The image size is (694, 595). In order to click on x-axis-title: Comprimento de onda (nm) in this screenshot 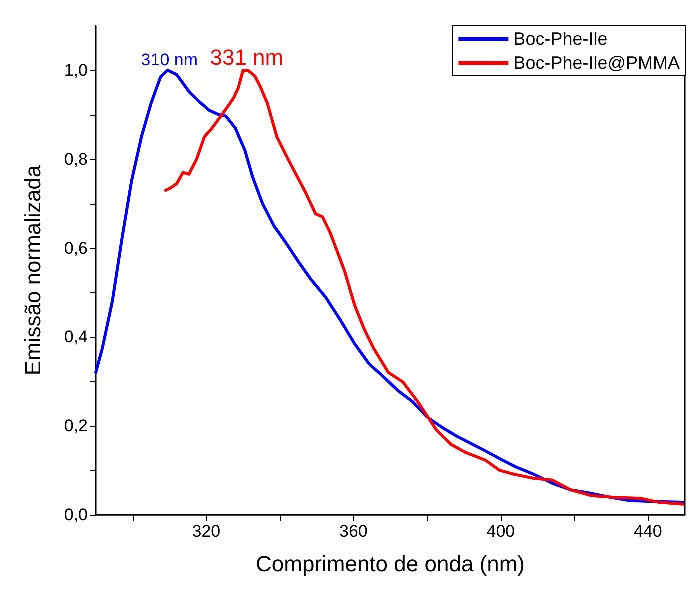, I will do `click(391, 564)`.